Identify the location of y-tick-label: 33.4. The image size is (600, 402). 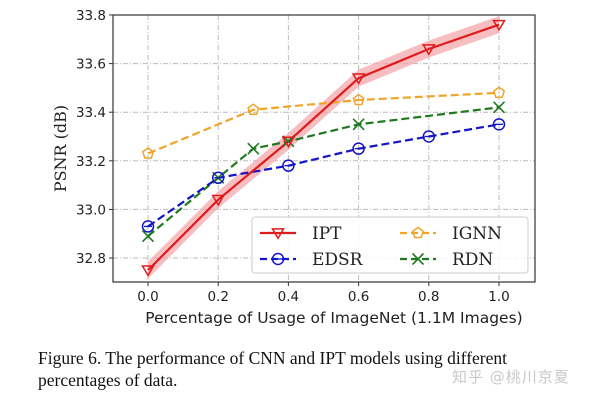
(91, 113).